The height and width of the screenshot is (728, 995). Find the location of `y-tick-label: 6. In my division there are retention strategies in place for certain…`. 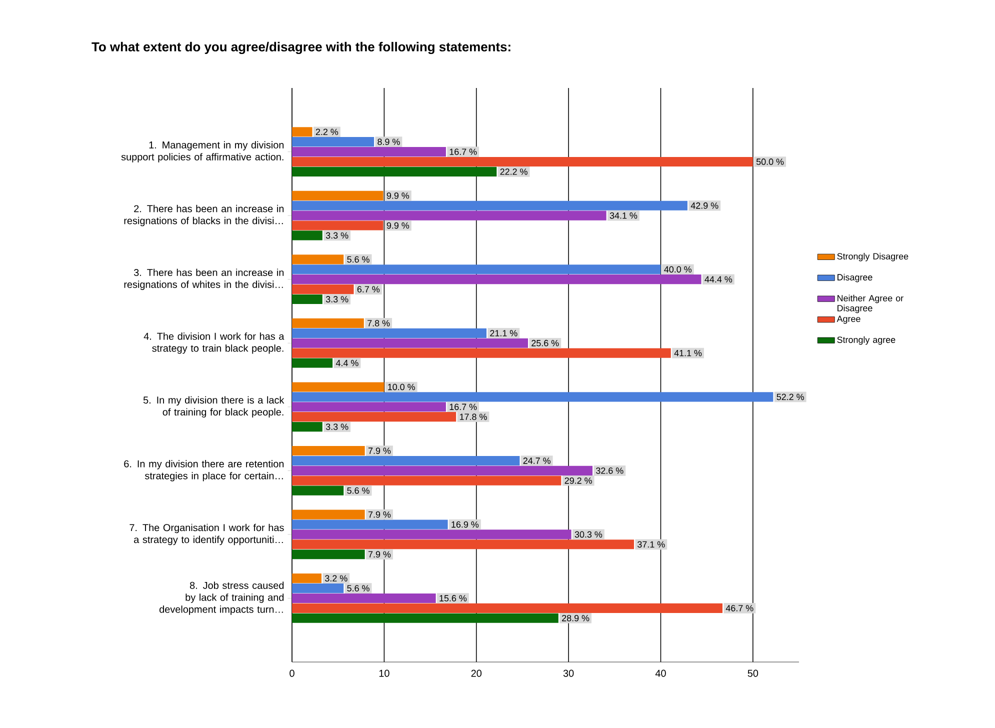

y-tick-label: 6. In my division there are retention strategies in place for certain… is located at coordinates (204, 471).